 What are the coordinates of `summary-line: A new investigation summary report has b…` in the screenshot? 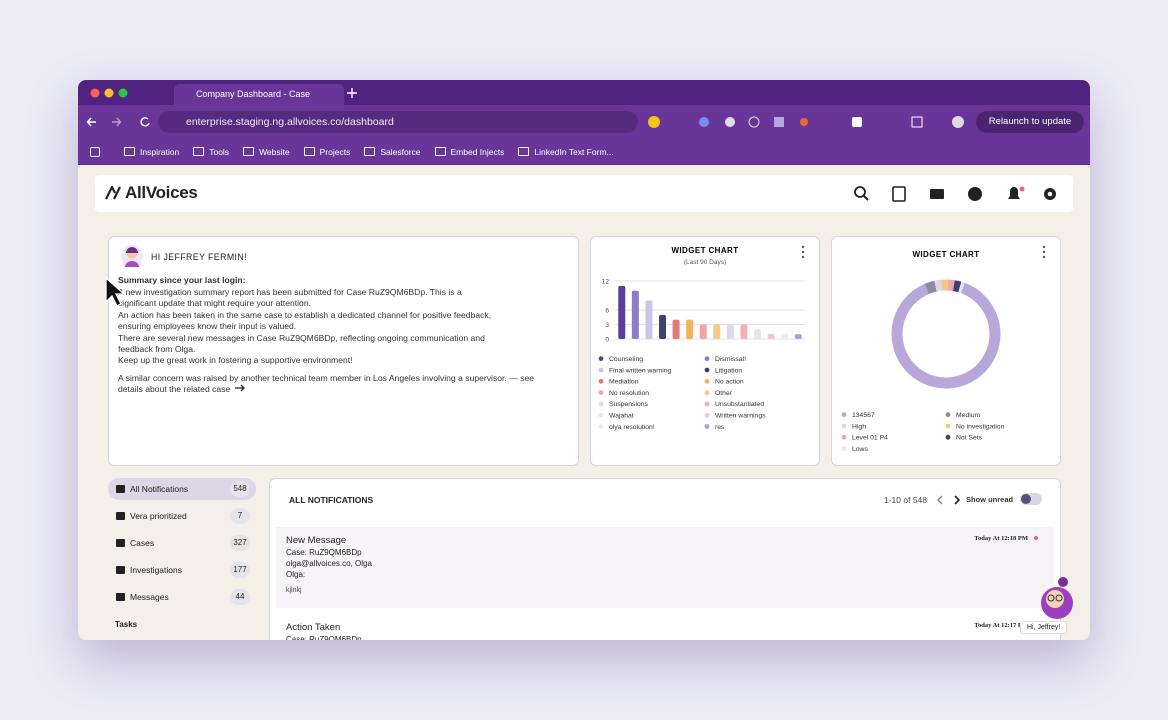 It's located at (290, 298).